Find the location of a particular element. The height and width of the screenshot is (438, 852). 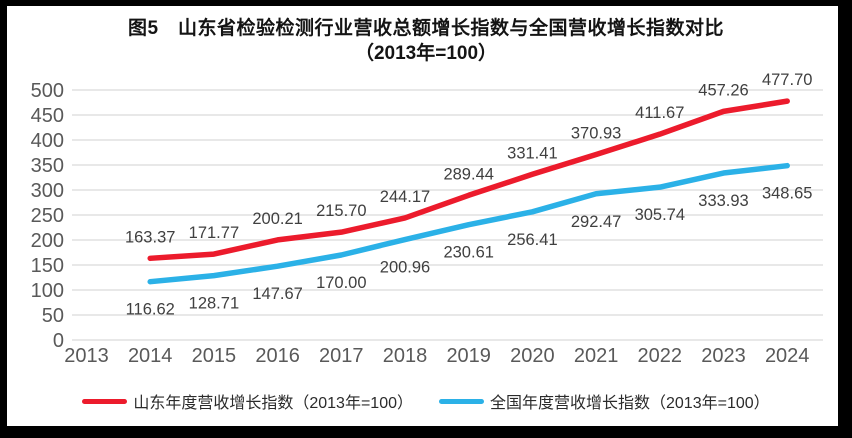

data-label-shandong: 171.77 is located at coordinates (214, 233).